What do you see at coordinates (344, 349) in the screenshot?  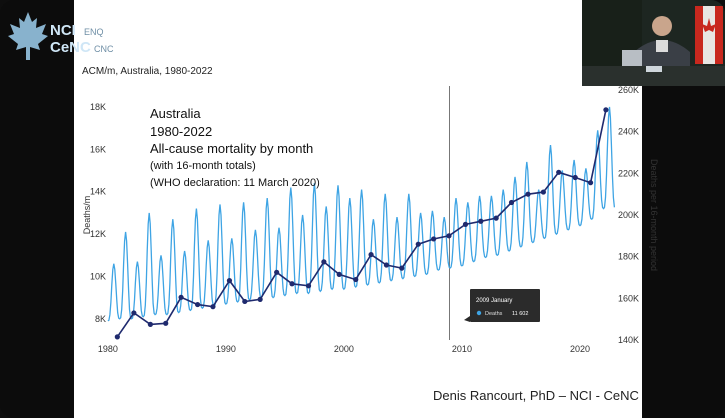 I see `x-tick-label: 2000` at bounding box center [344, 349].